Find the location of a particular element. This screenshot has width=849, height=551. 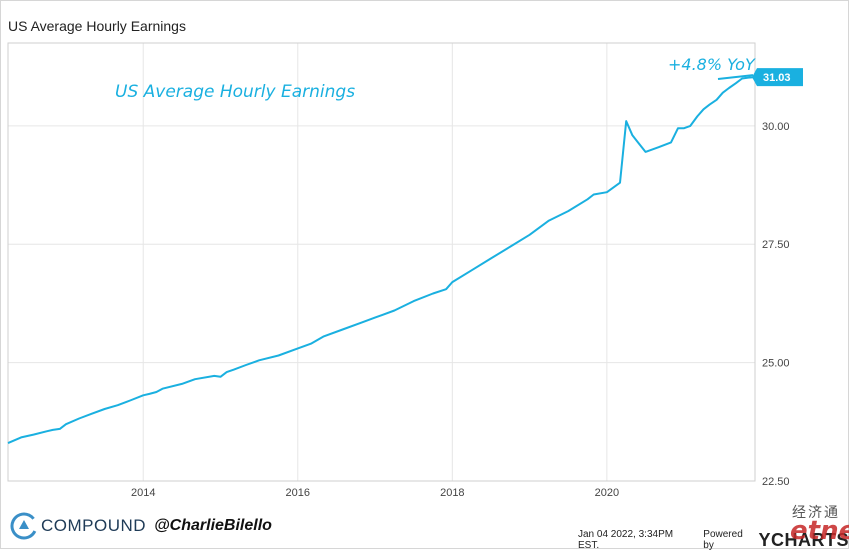

inner-chart-label: US Average Hourly Earnings is located at coordinates (235, 92).